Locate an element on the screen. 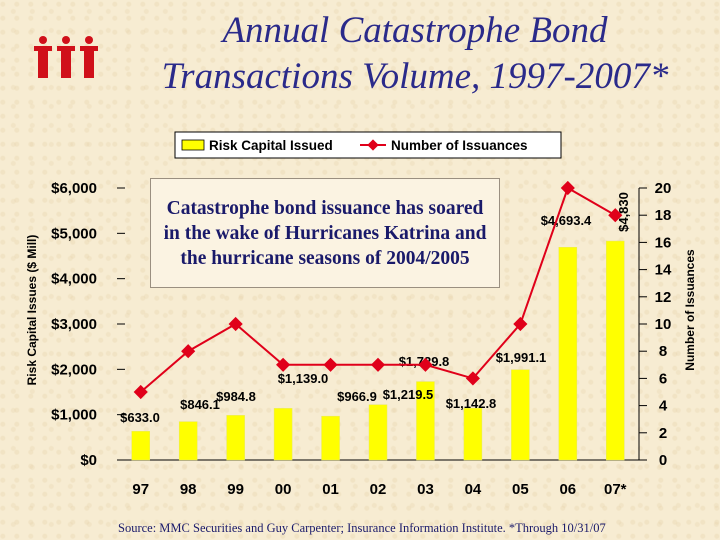  x-tick-label: 98 is located at coordinates (188, 489).